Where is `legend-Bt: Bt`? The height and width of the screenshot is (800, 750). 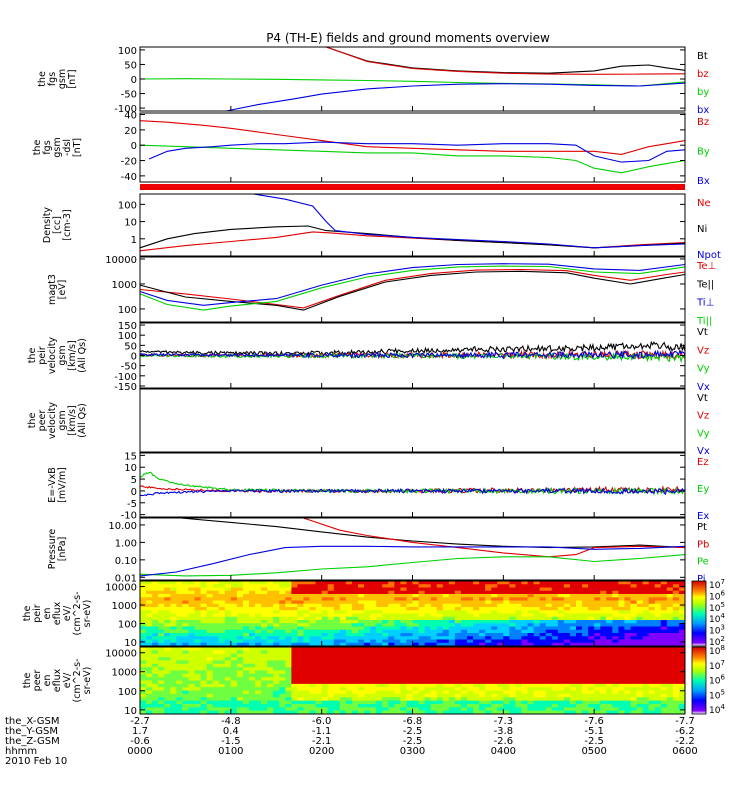 legend-Bt: Bt is located at coordinates (702, 56).